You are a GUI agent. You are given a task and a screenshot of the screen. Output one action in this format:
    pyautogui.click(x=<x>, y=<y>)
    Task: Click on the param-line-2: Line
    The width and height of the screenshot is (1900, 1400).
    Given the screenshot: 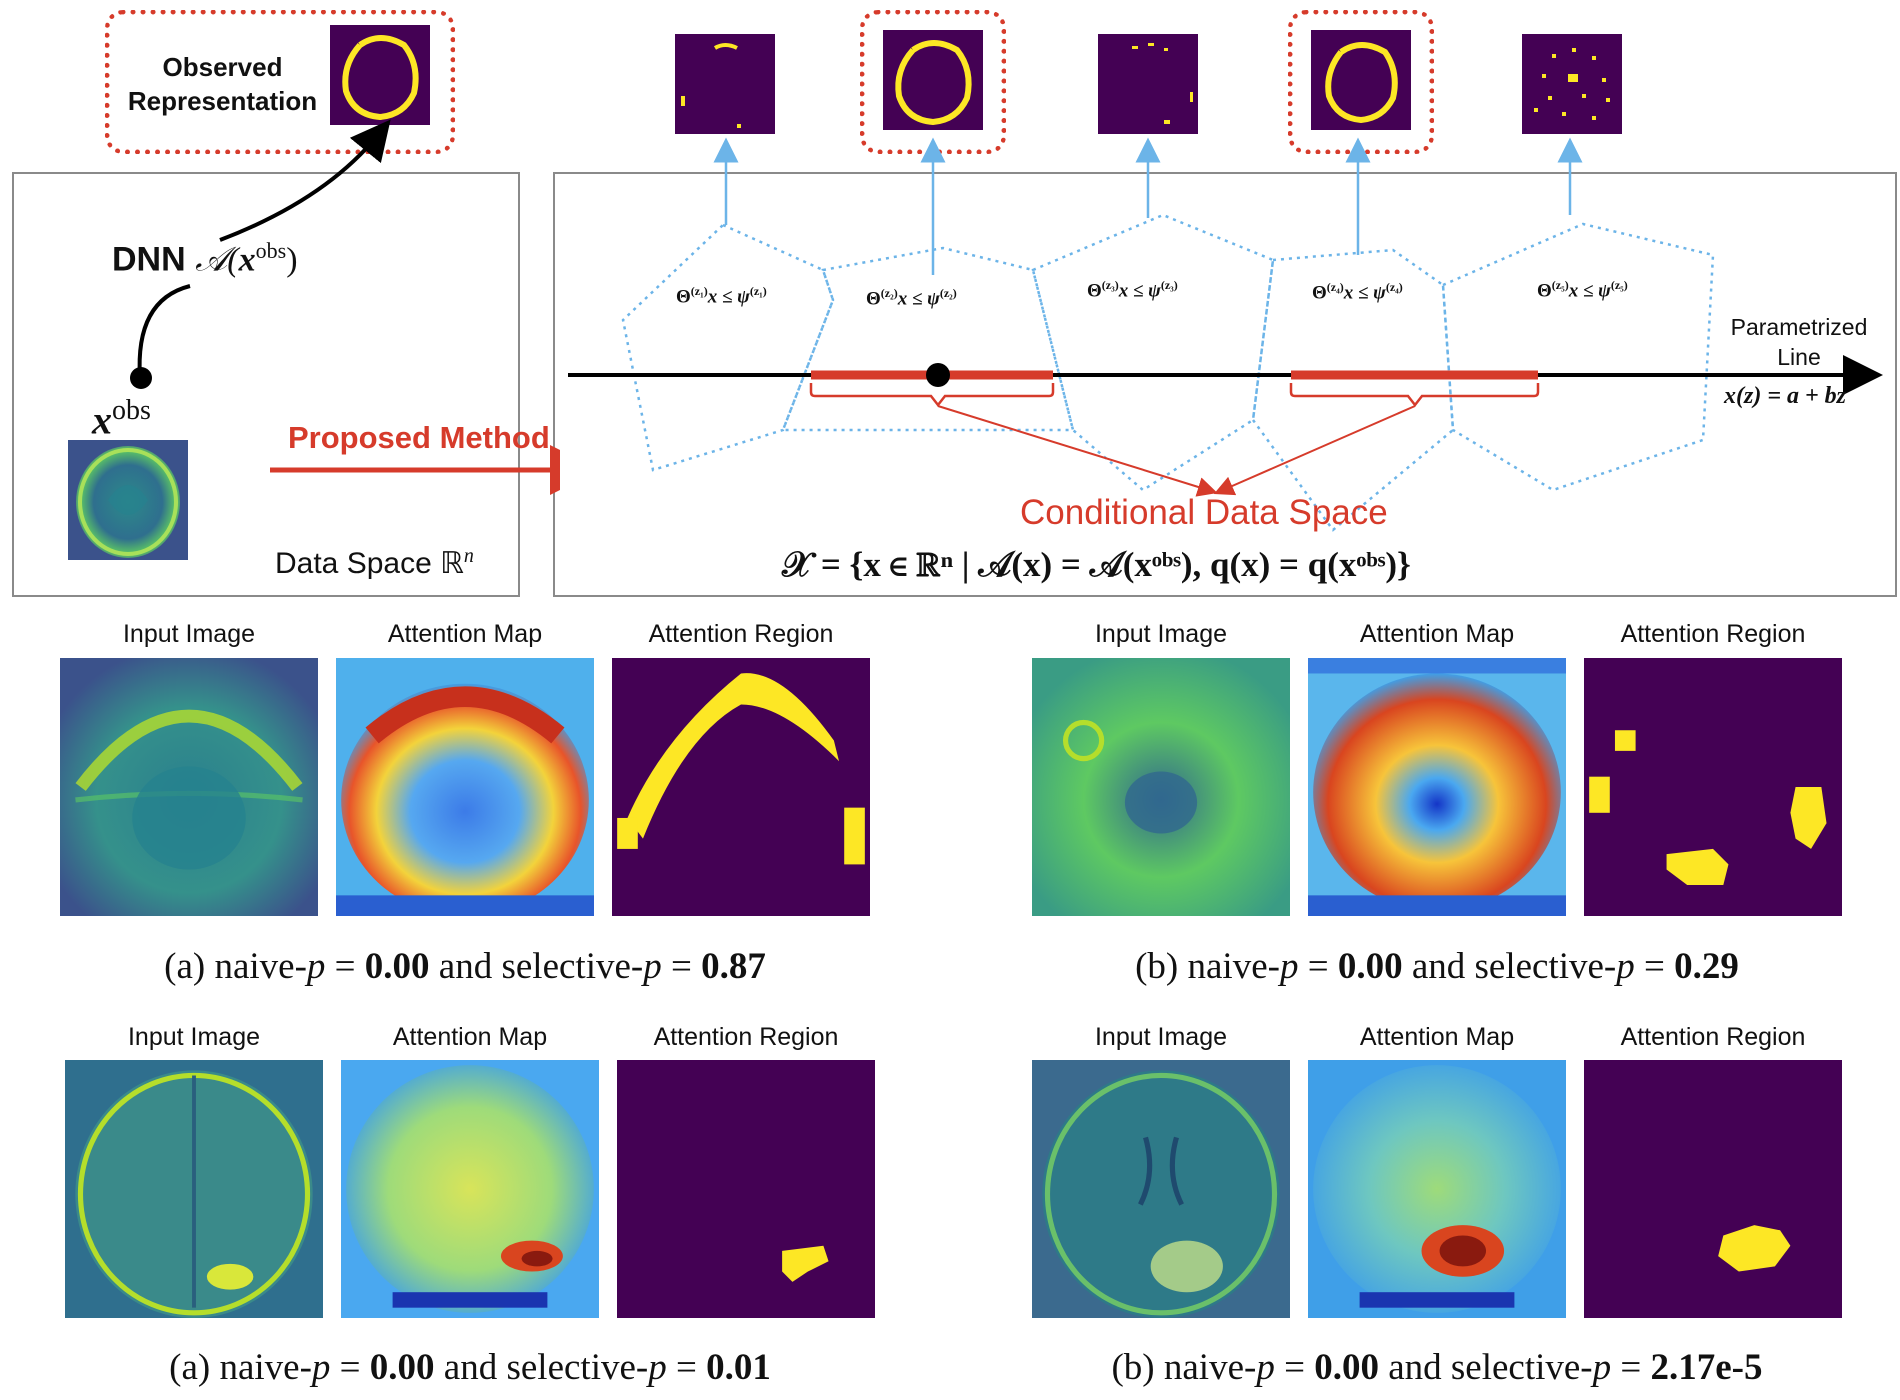 What is the action you would take?
    pyautogui.click(x=1799, y=357)
    